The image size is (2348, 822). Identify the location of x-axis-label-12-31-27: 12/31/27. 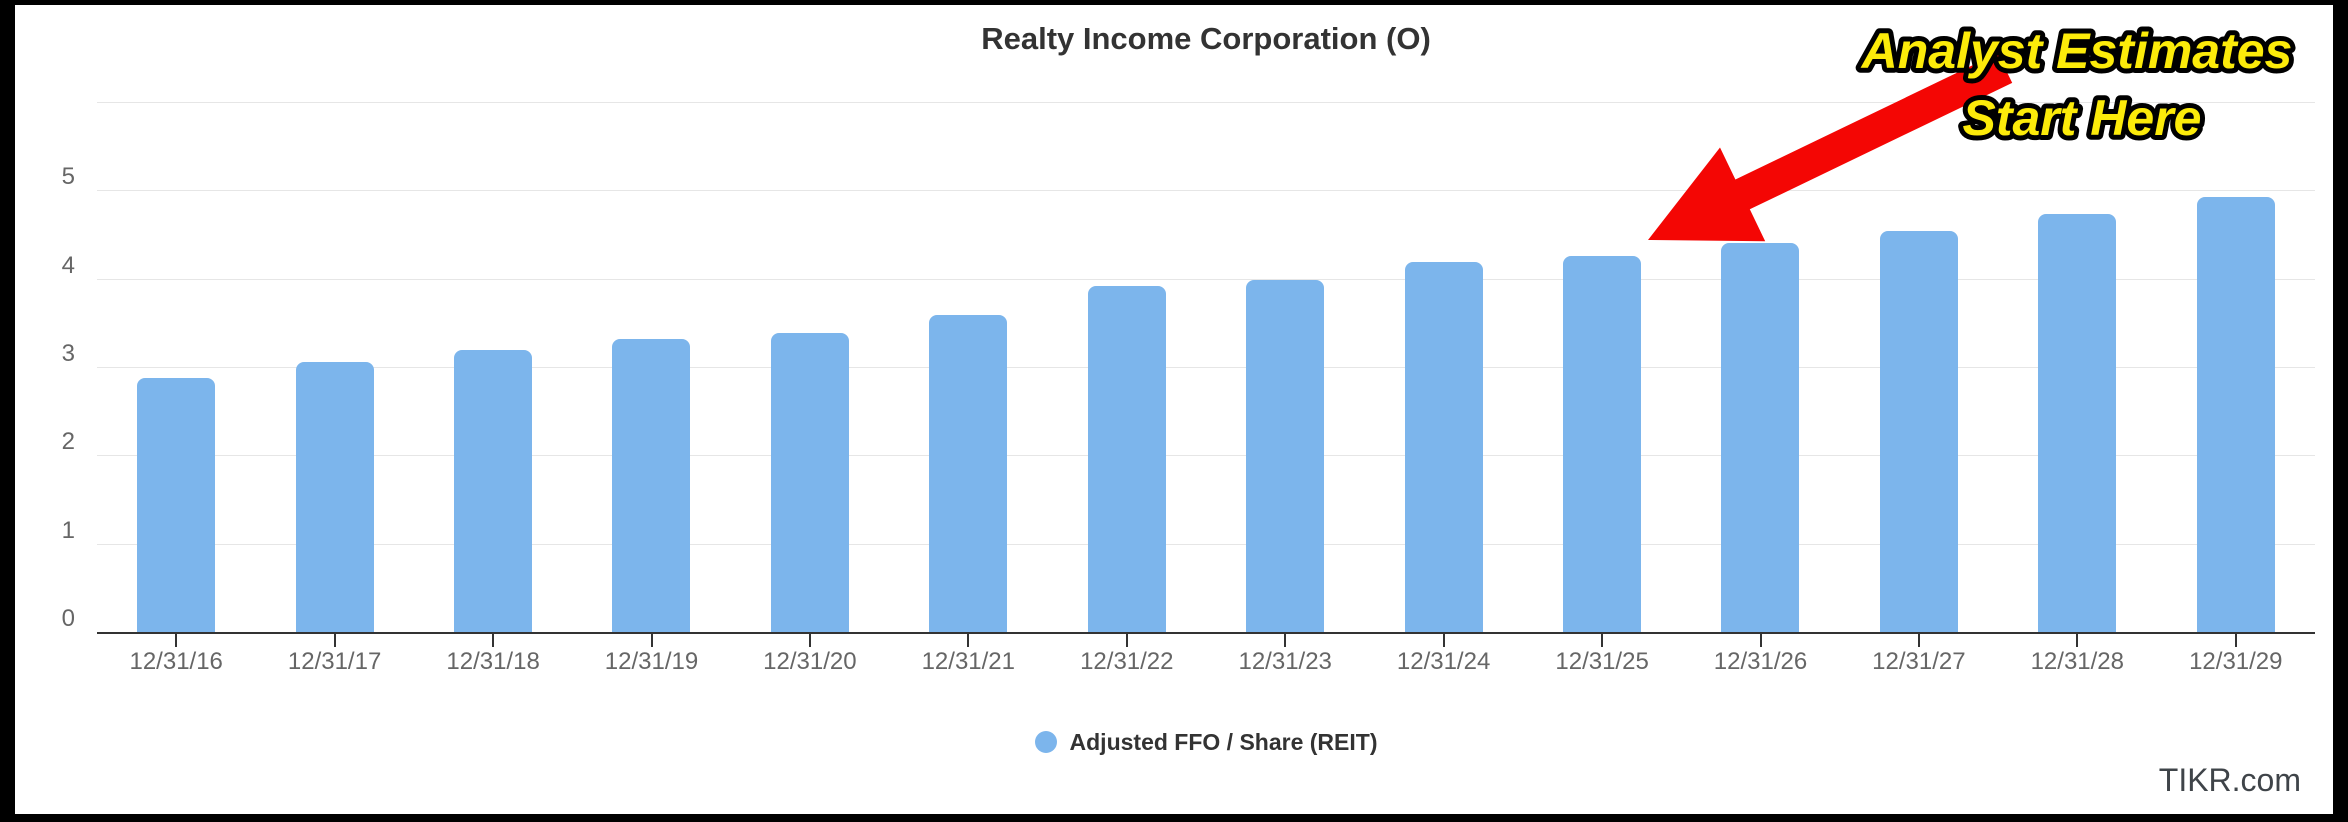
(1919, 661).